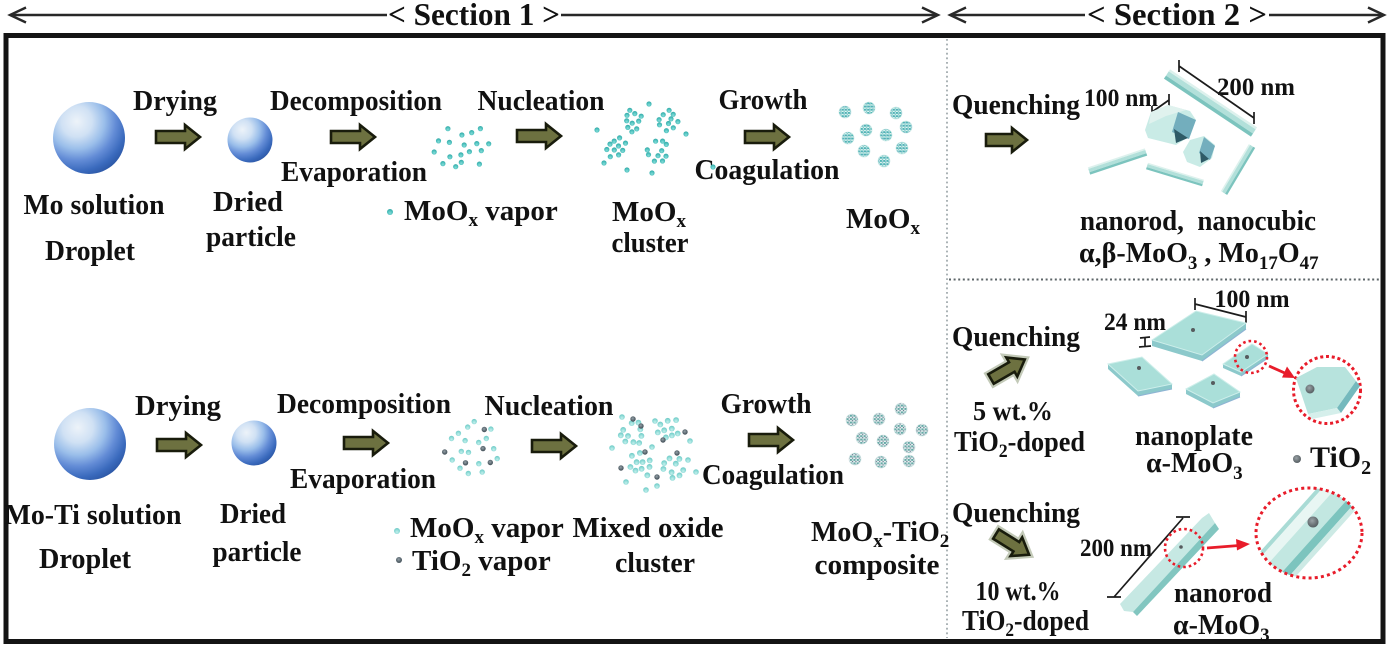  I want to click on svg-text: nanorod, nanocubic, so click(1198, 221).